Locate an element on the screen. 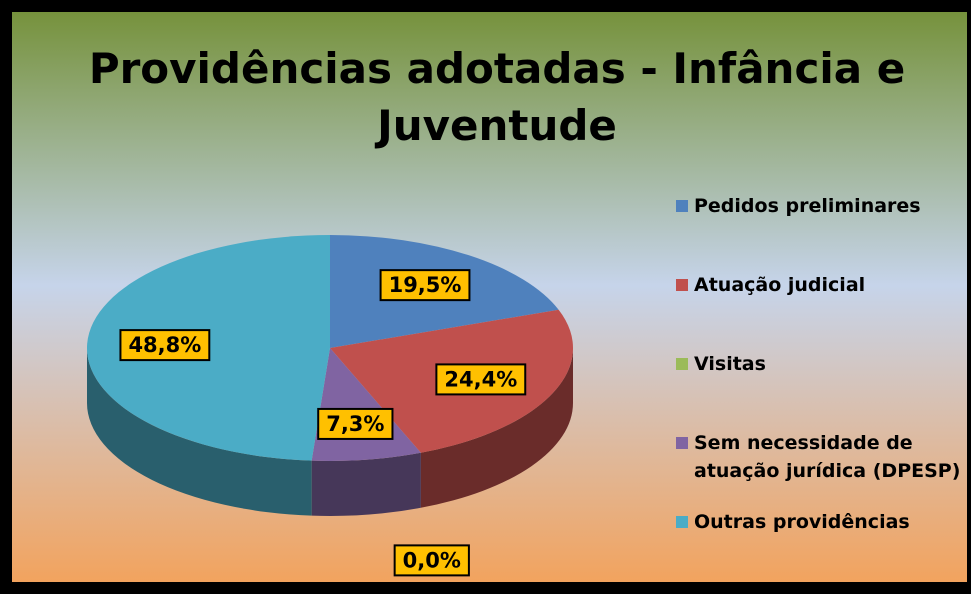  data-label: 19,5% is located at coordinates (425, 285).